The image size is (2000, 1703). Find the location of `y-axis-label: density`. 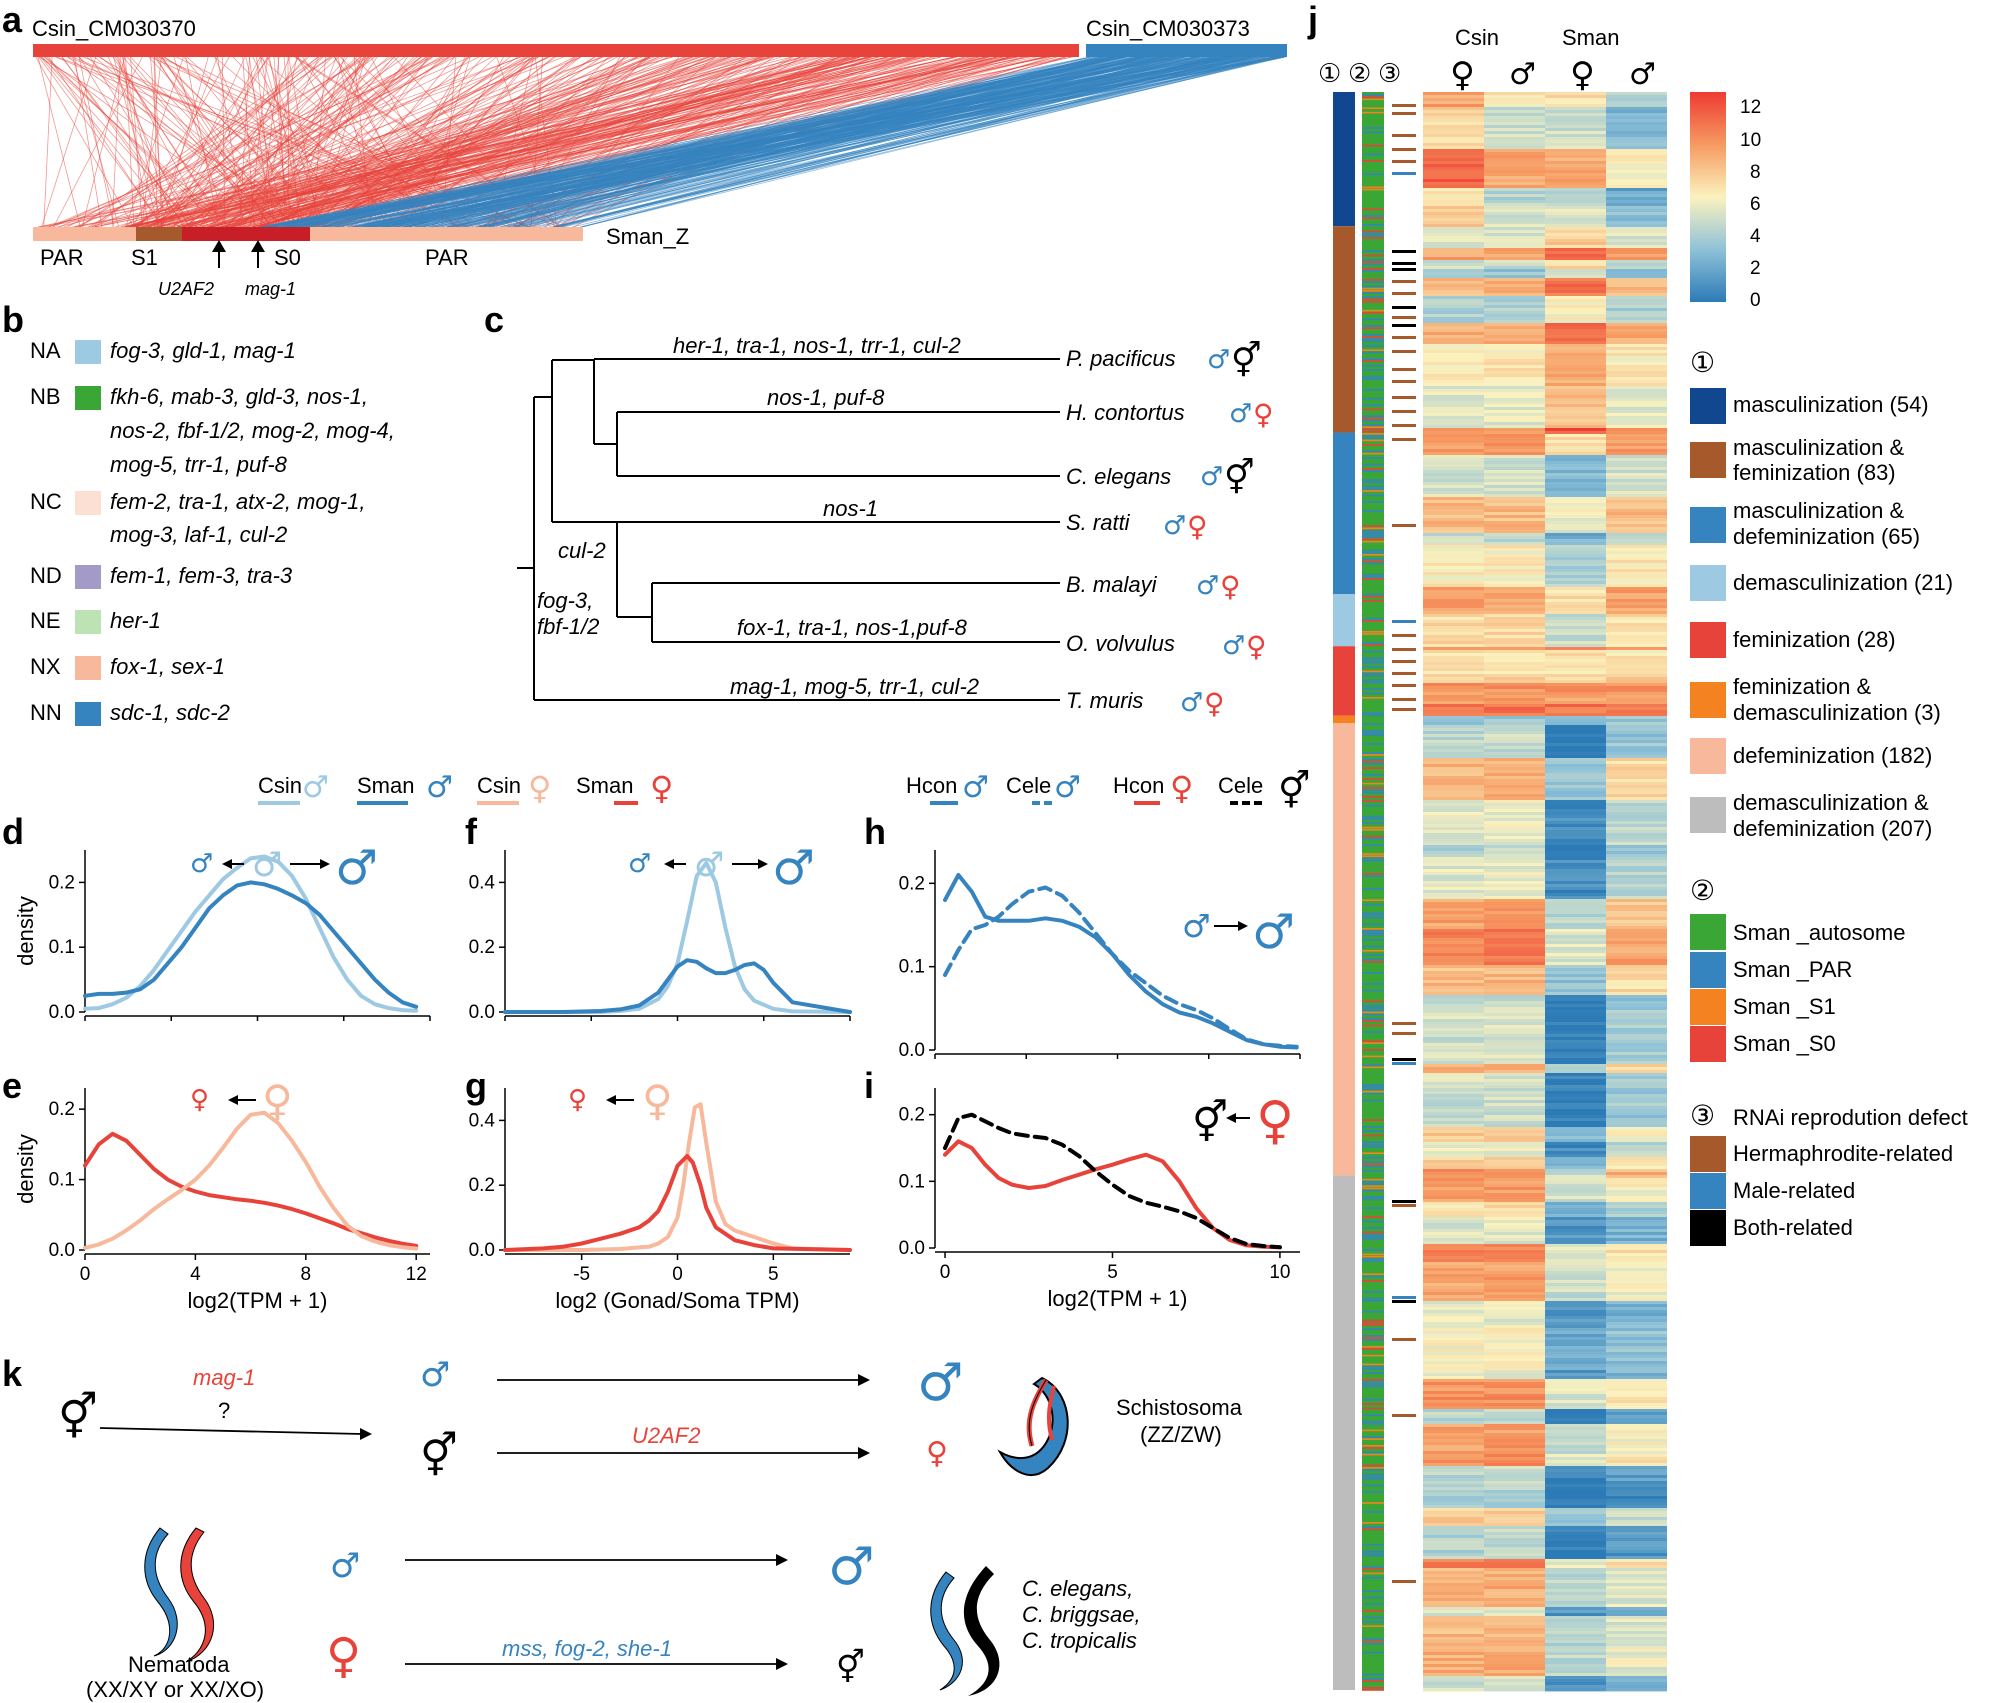

y-axis-label: density is located at coordinates (25, 931).